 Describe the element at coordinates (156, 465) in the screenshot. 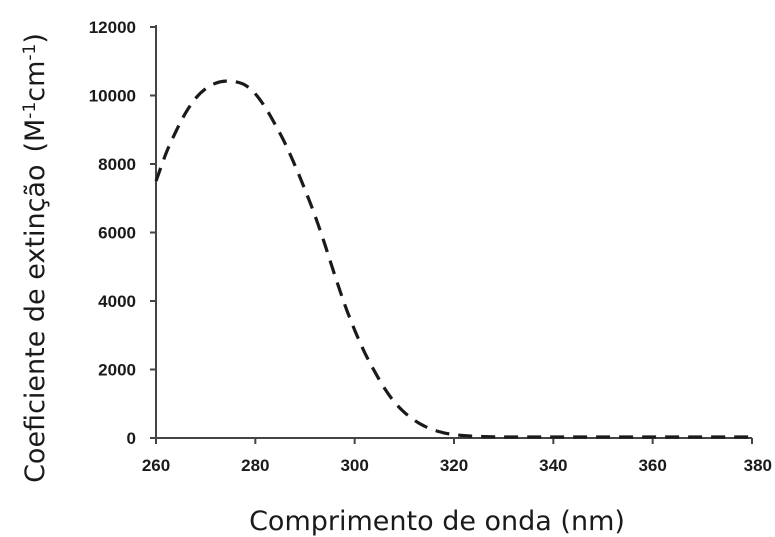

I see `x-tick-label: 260` at that location.